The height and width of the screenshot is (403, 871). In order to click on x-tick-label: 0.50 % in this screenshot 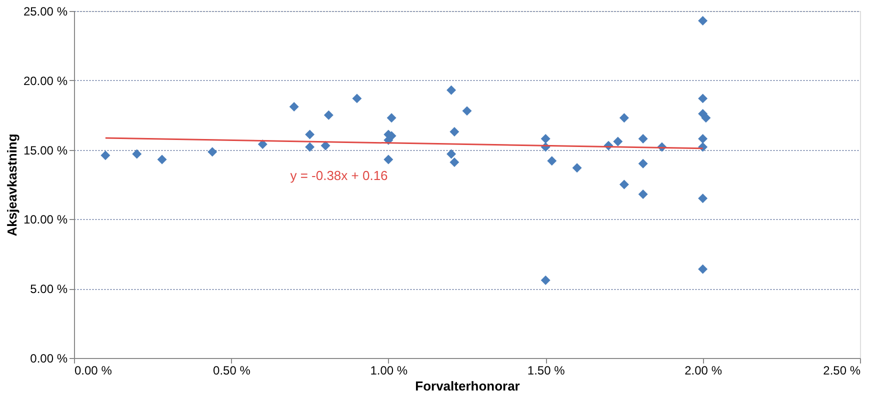, I will do `click(232, 371)`.